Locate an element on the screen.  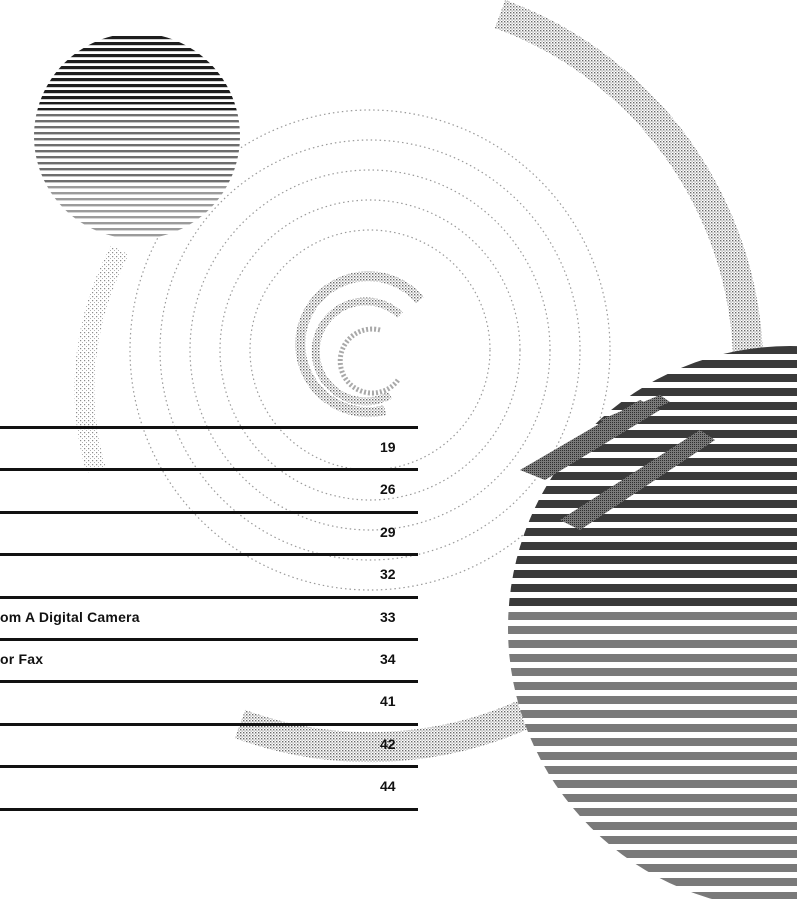
toc-entry-title: om A Digital Camera is located at coordinates (70, 616).